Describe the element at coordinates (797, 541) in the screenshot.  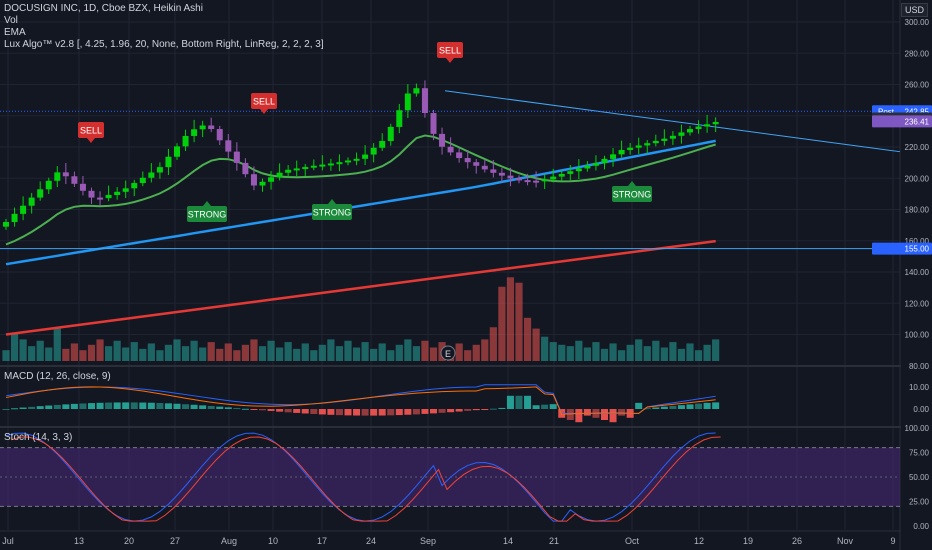
I see `time-tick: 26` at that location.